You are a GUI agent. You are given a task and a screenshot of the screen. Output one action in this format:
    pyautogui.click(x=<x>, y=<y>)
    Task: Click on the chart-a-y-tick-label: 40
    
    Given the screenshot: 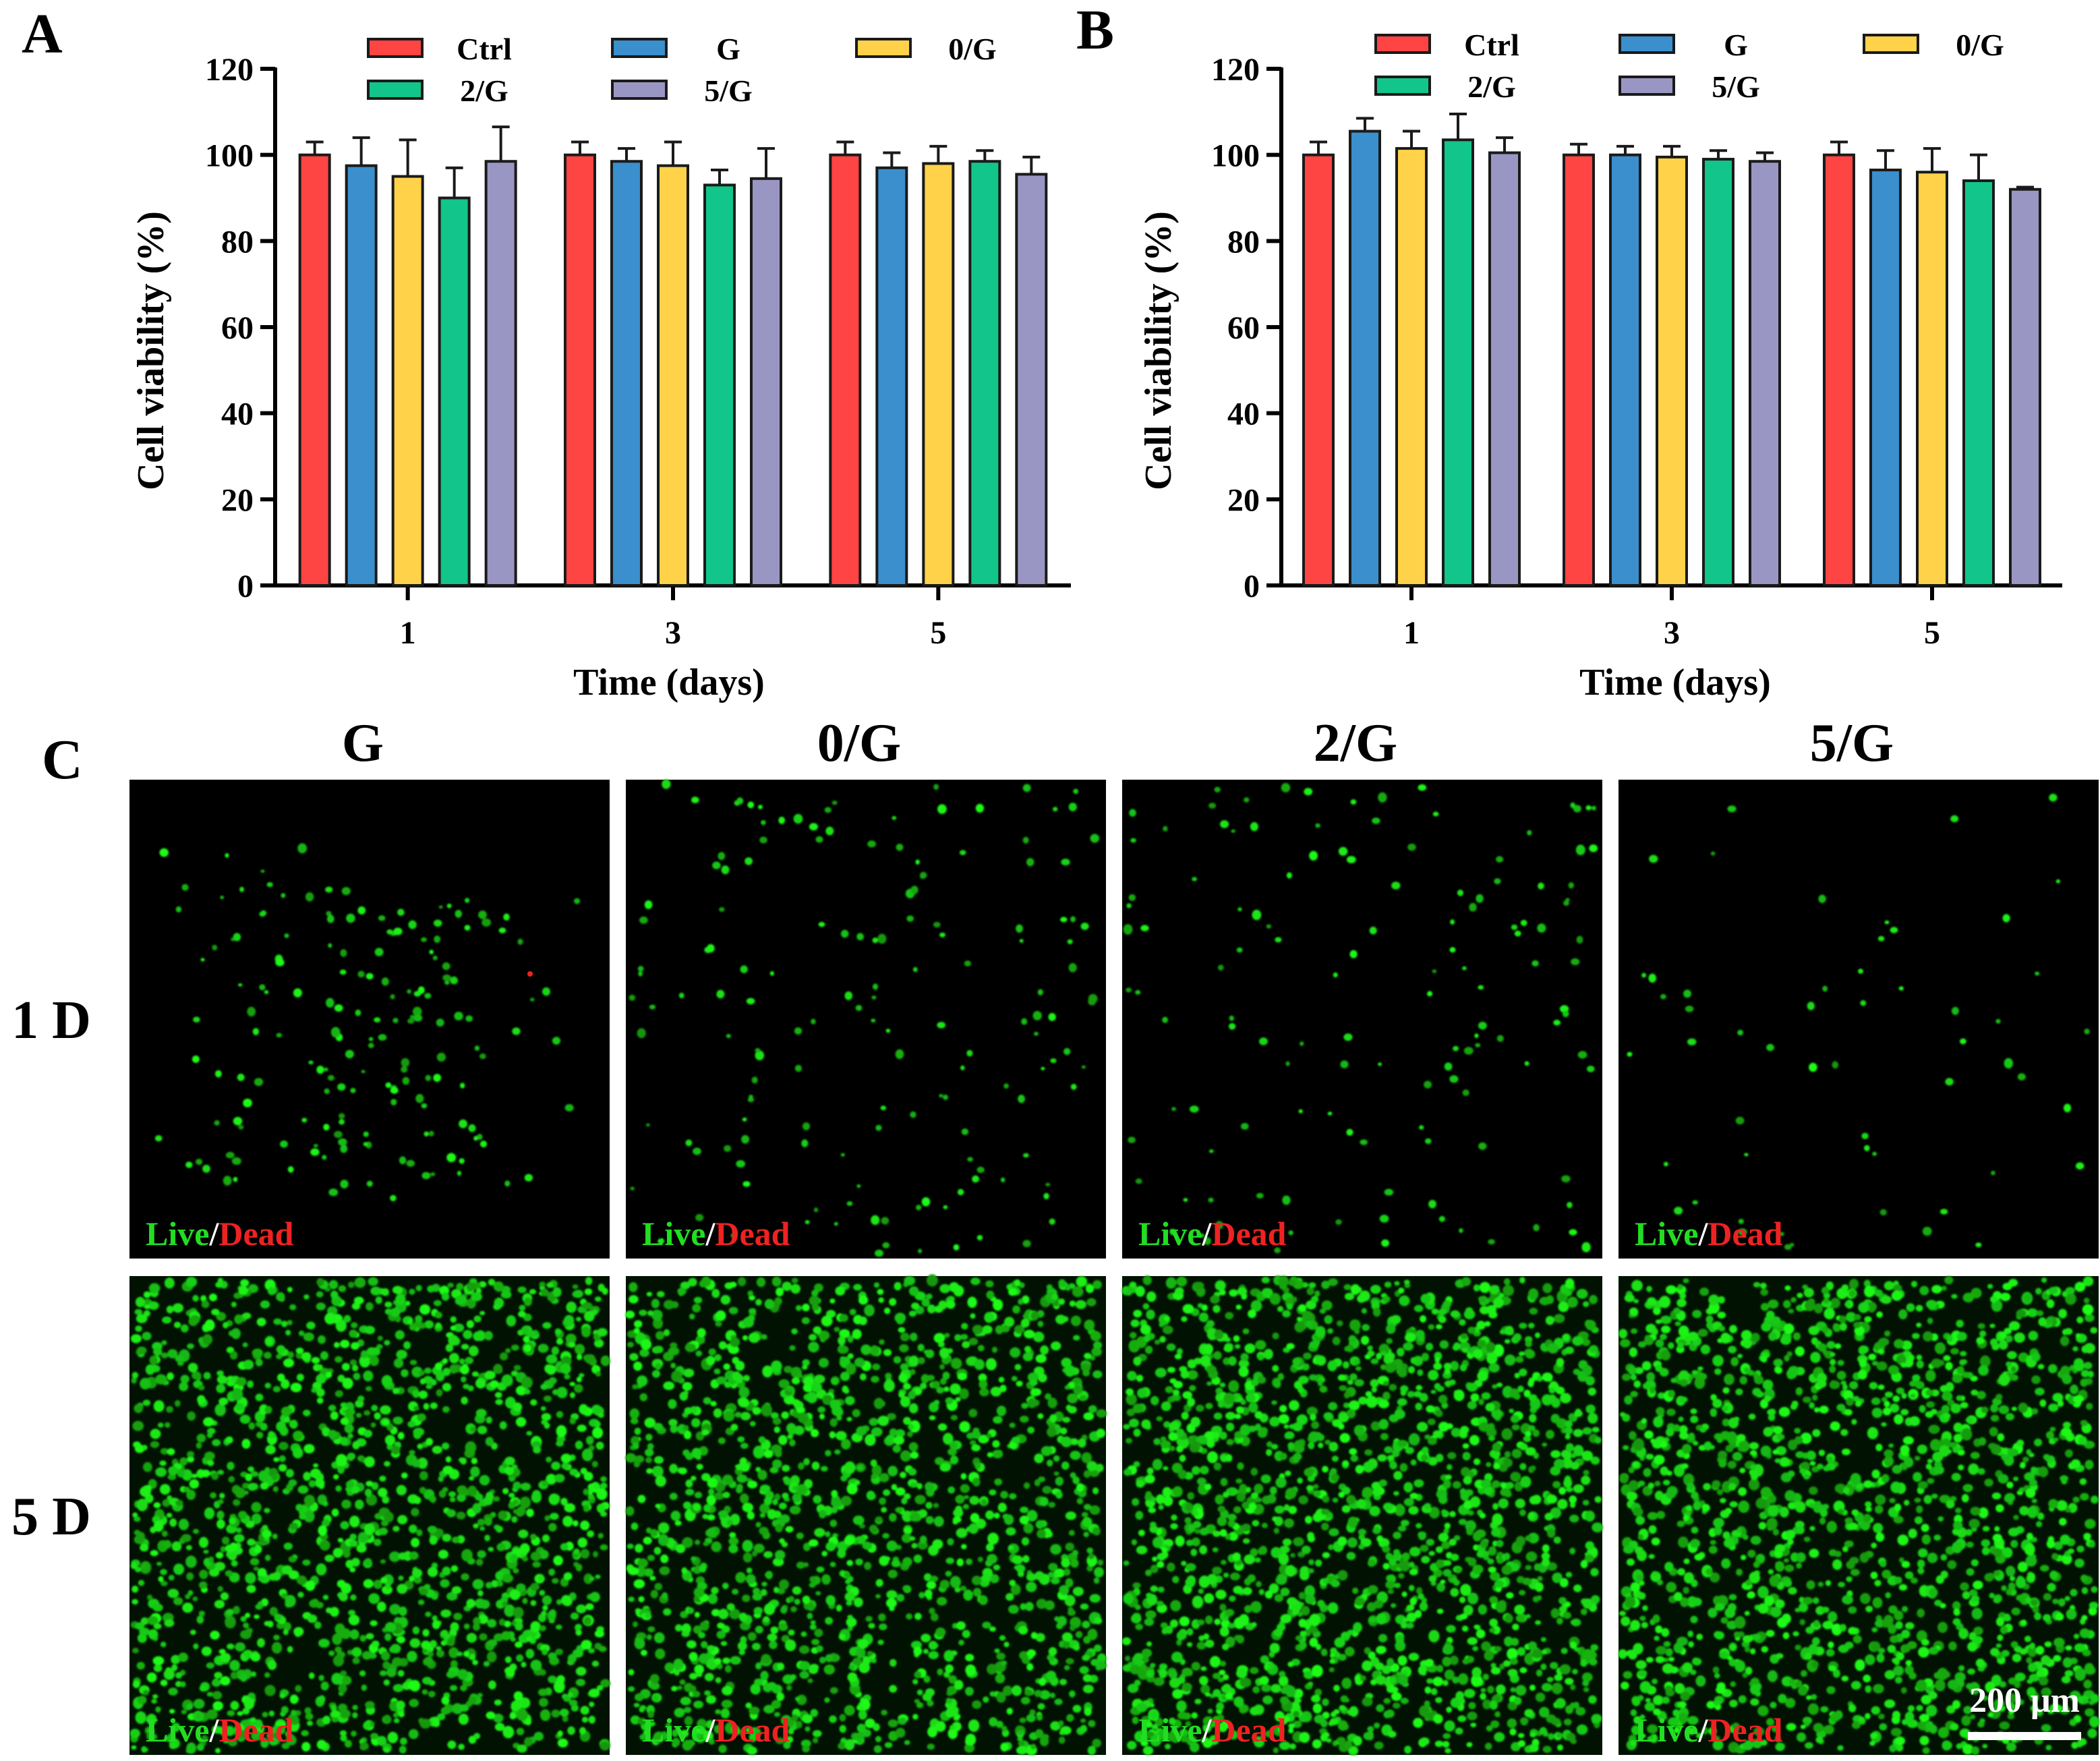 What is the action you would take?
    pyautogui.click(x=238, y=414)
    